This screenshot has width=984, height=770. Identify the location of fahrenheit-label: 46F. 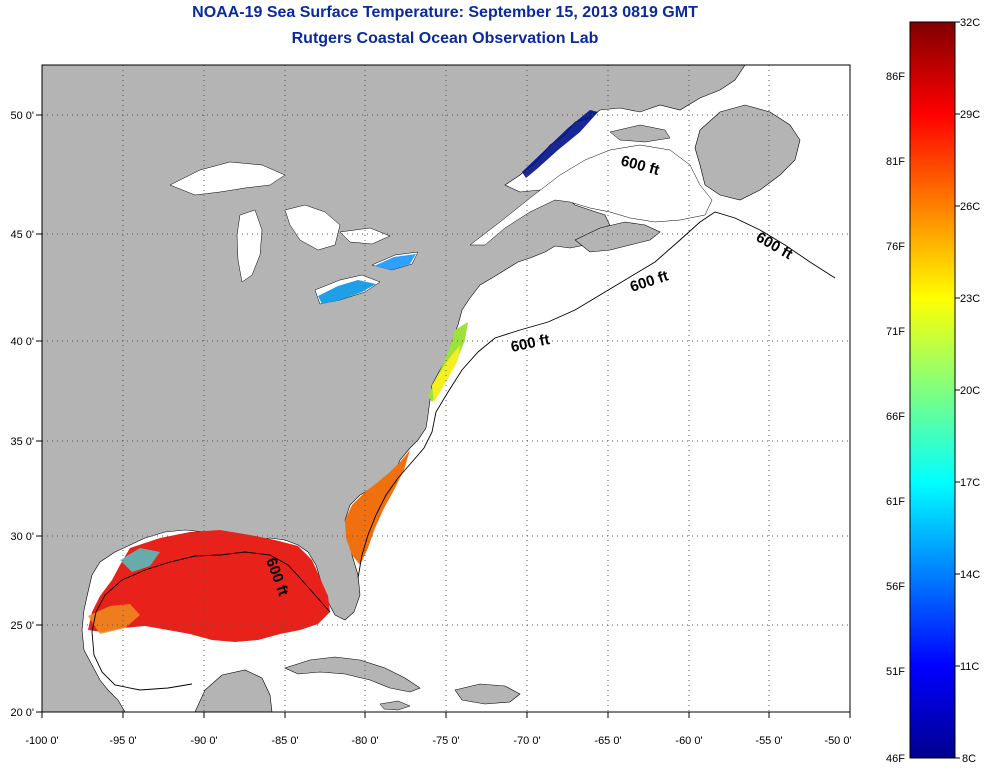
(895, 759).